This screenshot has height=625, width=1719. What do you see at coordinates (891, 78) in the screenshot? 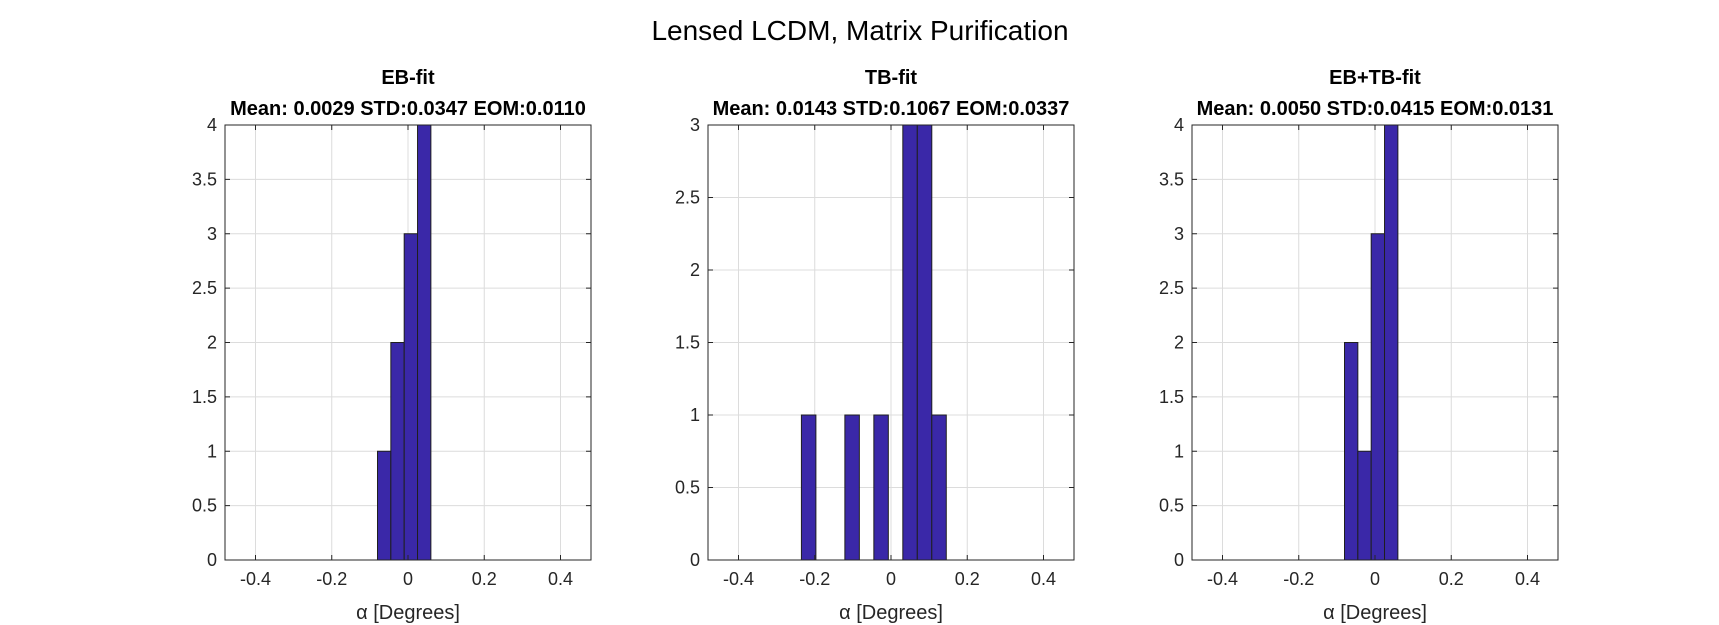
I see `subplot-title: TB-fit` at bounding box center [891, 78].